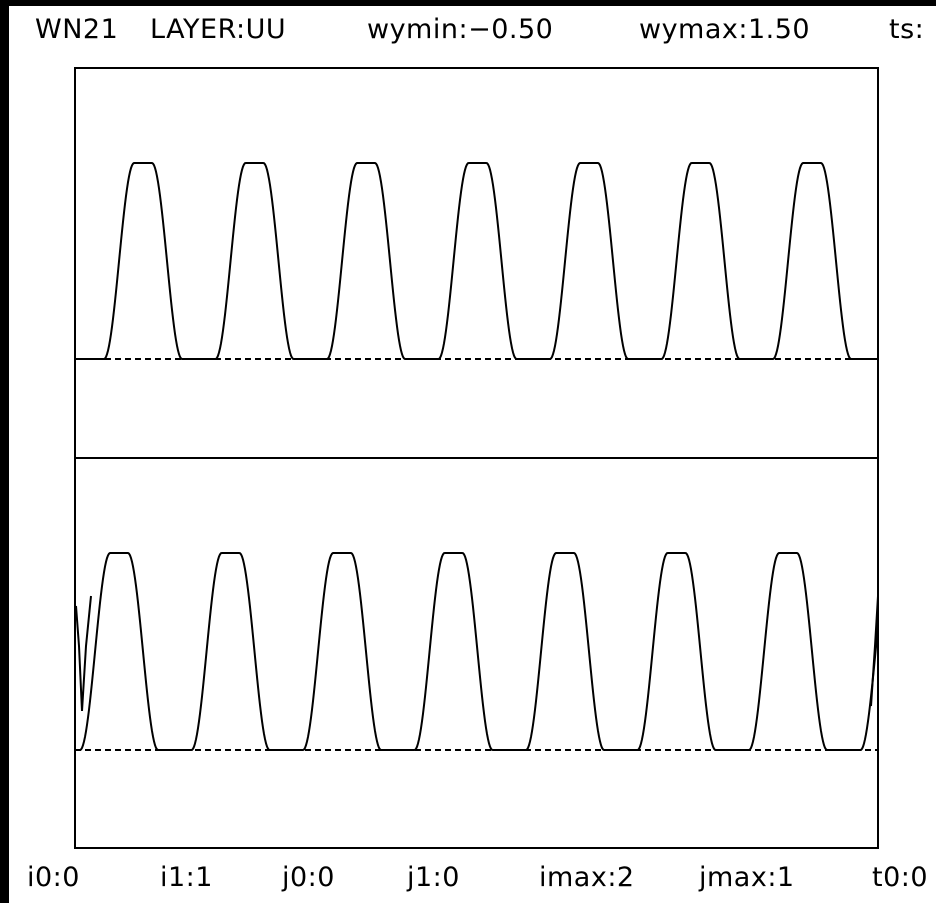 The image size is (936, 903). I want to click on imax-label: imax:2, so click(587, 877).